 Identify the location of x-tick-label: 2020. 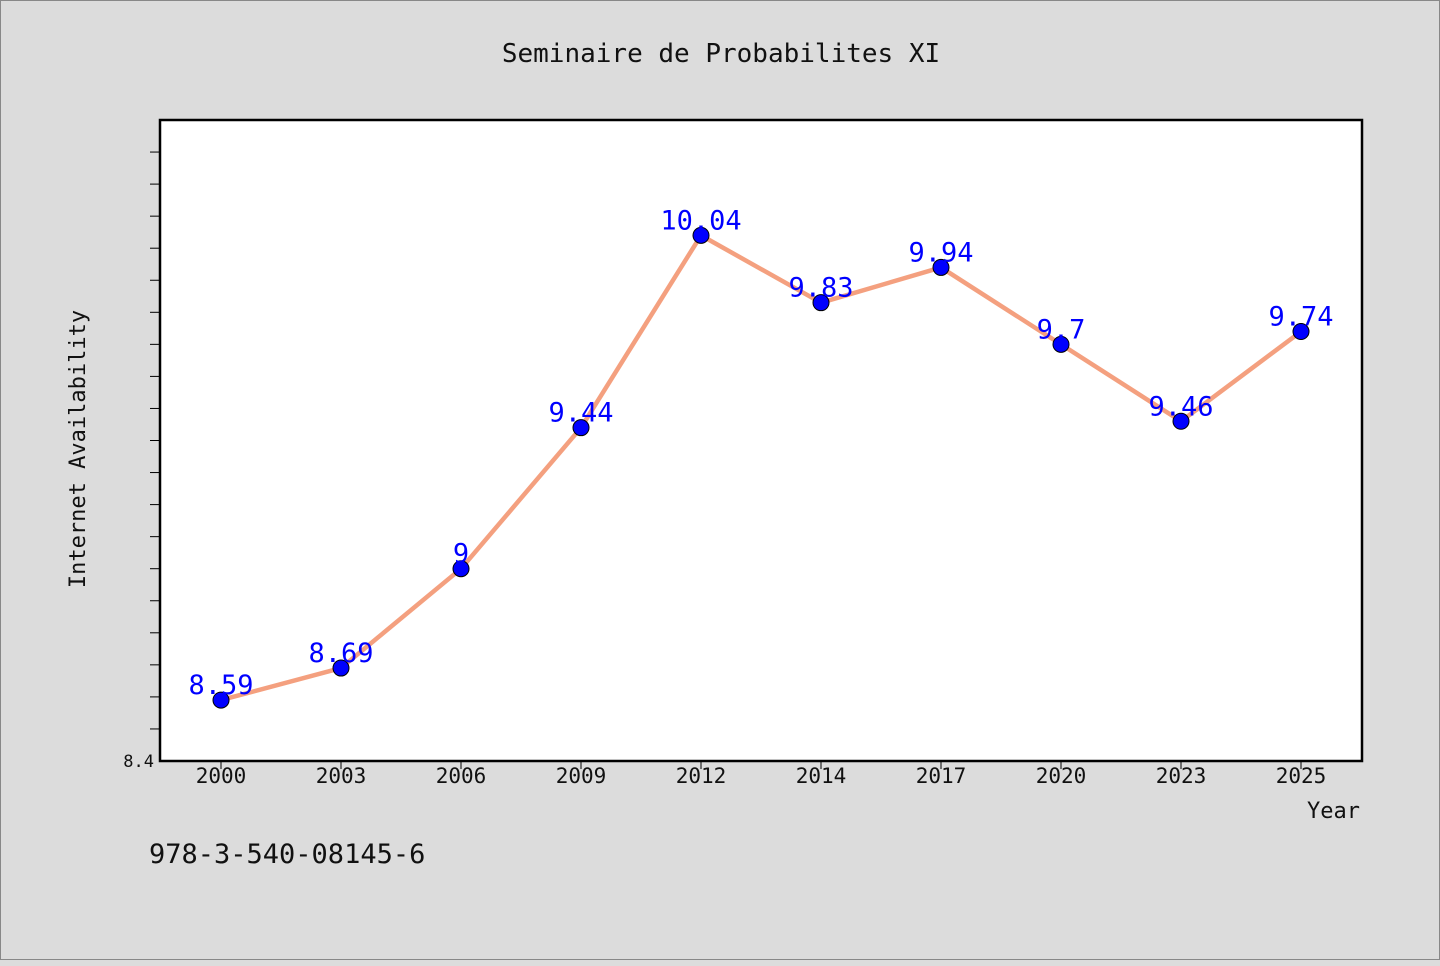
(1061, 776).